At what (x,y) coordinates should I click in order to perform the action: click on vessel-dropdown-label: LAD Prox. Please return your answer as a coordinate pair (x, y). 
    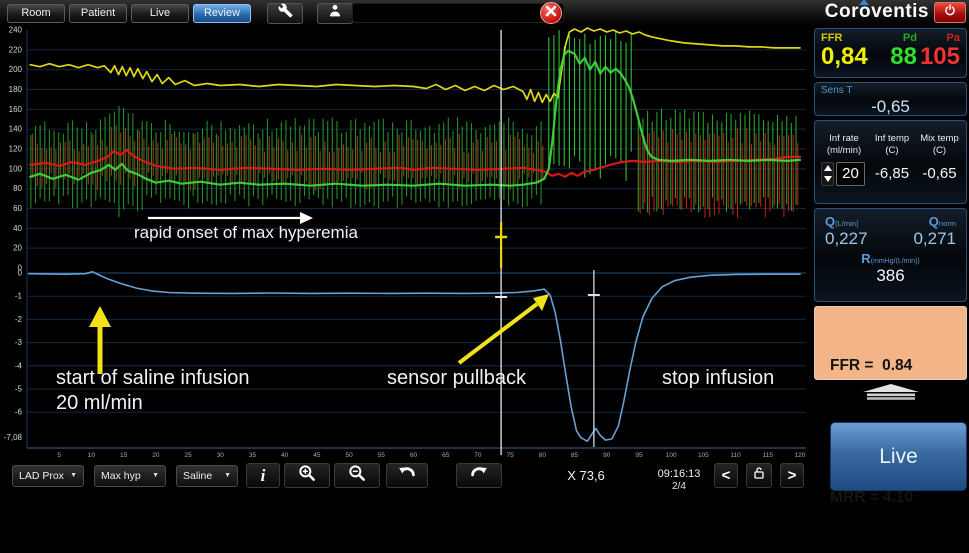
    Looking at the image, I should click on (41, 475).